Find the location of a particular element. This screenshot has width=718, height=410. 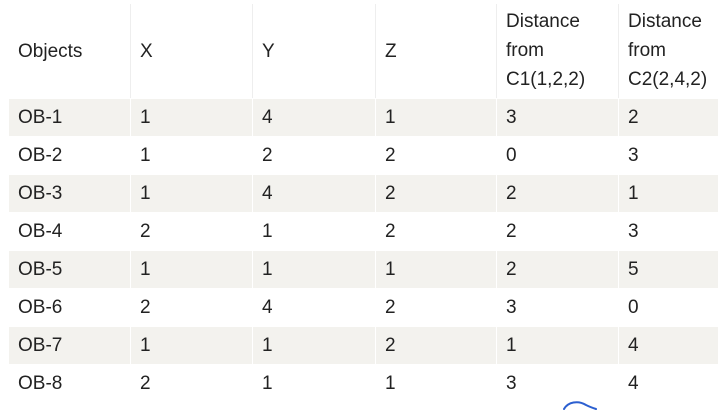

cell-object: OB-2 is located at coordinates (70, 155).